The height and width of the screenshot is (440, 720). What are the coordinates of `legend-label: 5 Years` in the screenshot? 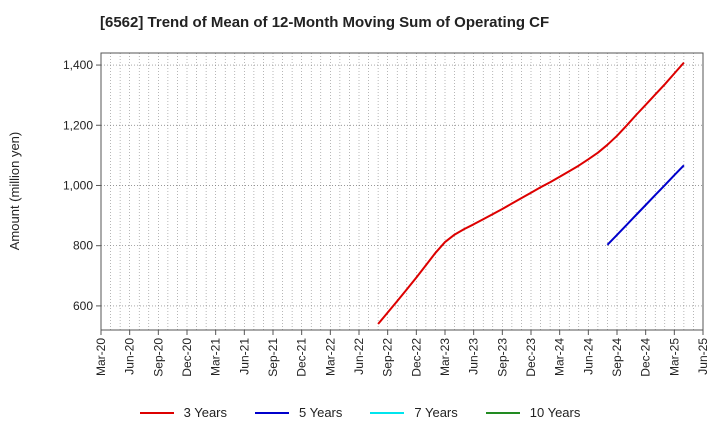 It's located at (321, 412).